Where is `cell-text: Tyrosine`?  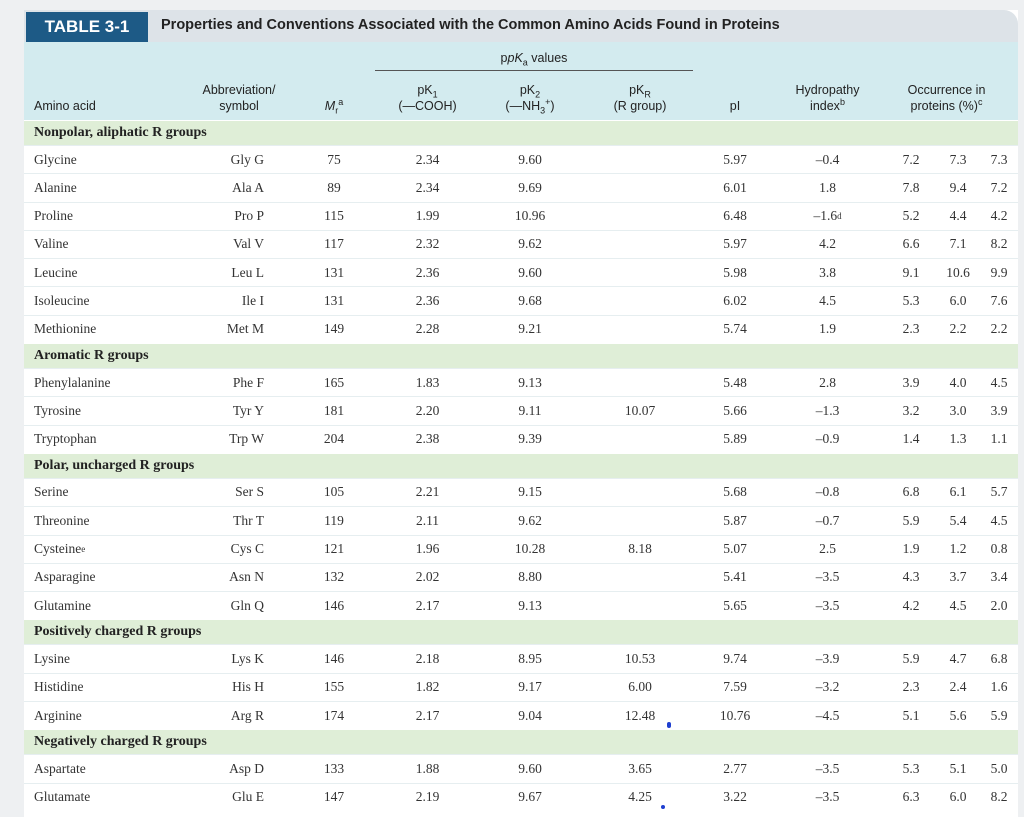 cell-text: Tyrosine is located at coordinates (58, 410).